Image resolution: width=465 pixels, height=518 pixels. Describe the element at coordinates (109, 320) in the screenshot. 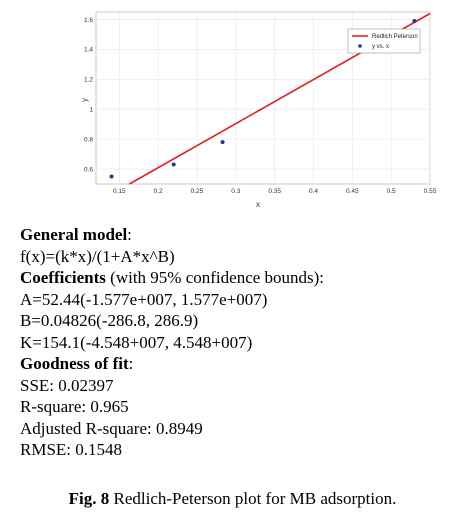

I see `coefficient-b: B=0.04826(-286.8, 286.9)` at that location.